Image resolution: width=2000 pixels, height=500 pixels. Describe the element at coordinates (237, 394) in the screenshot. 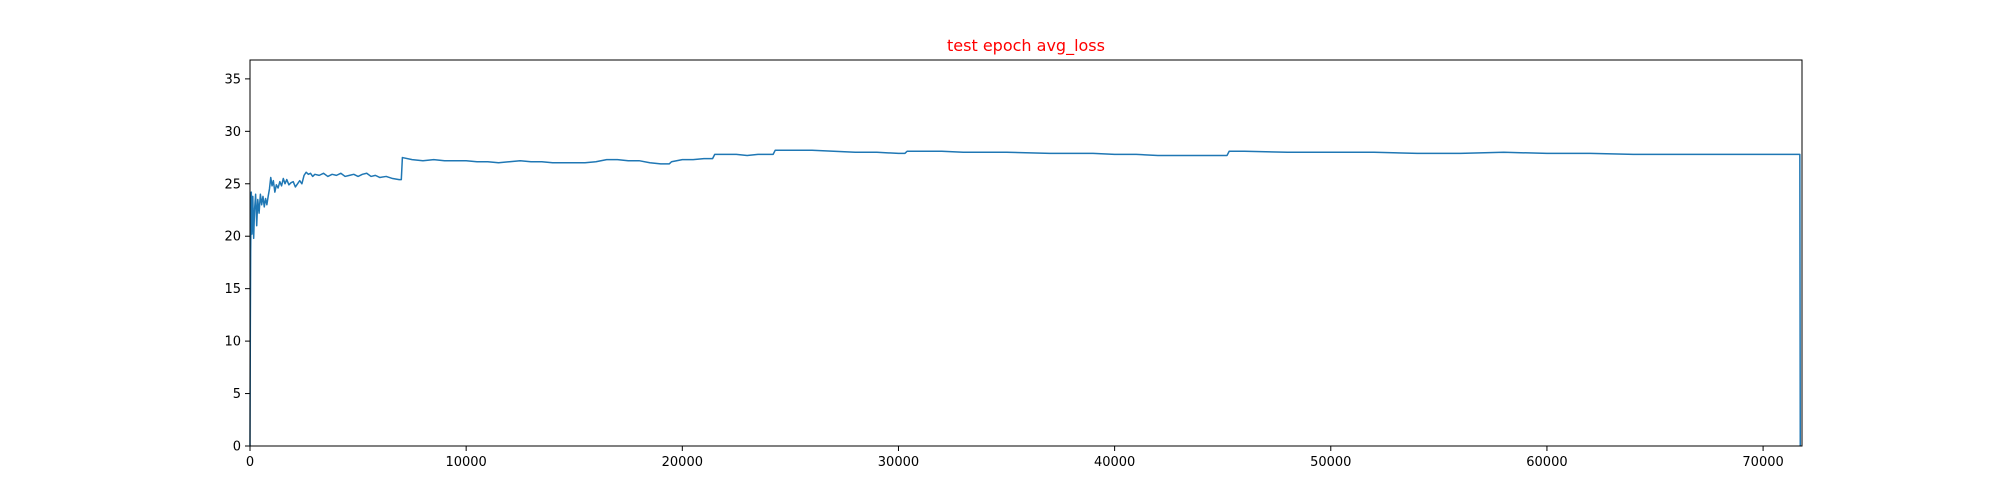

I see `y-tick-label: 5` at that location.